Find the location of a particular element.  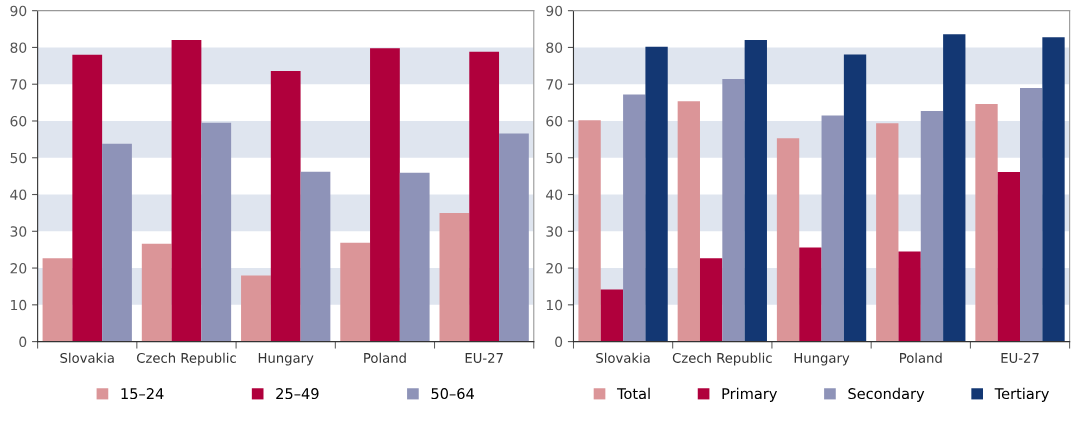

legend-label: Secondary is located at coordinates (886, 394).